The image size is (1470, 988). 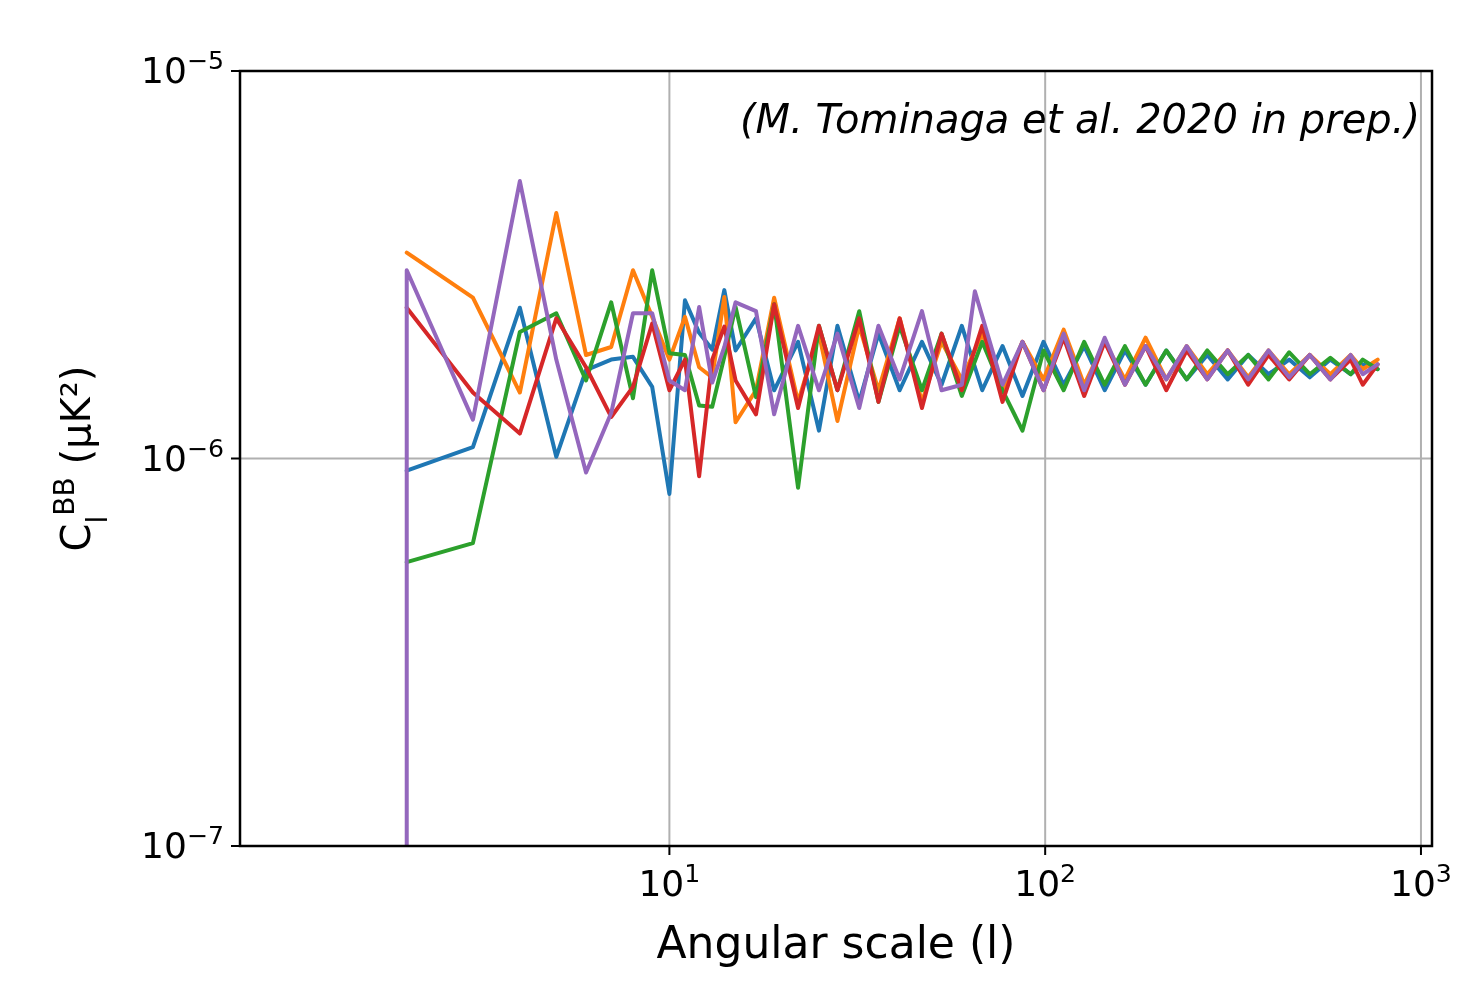 I want to click on x-tick-label: 10$^{1}$, so click(x=669, y=881).